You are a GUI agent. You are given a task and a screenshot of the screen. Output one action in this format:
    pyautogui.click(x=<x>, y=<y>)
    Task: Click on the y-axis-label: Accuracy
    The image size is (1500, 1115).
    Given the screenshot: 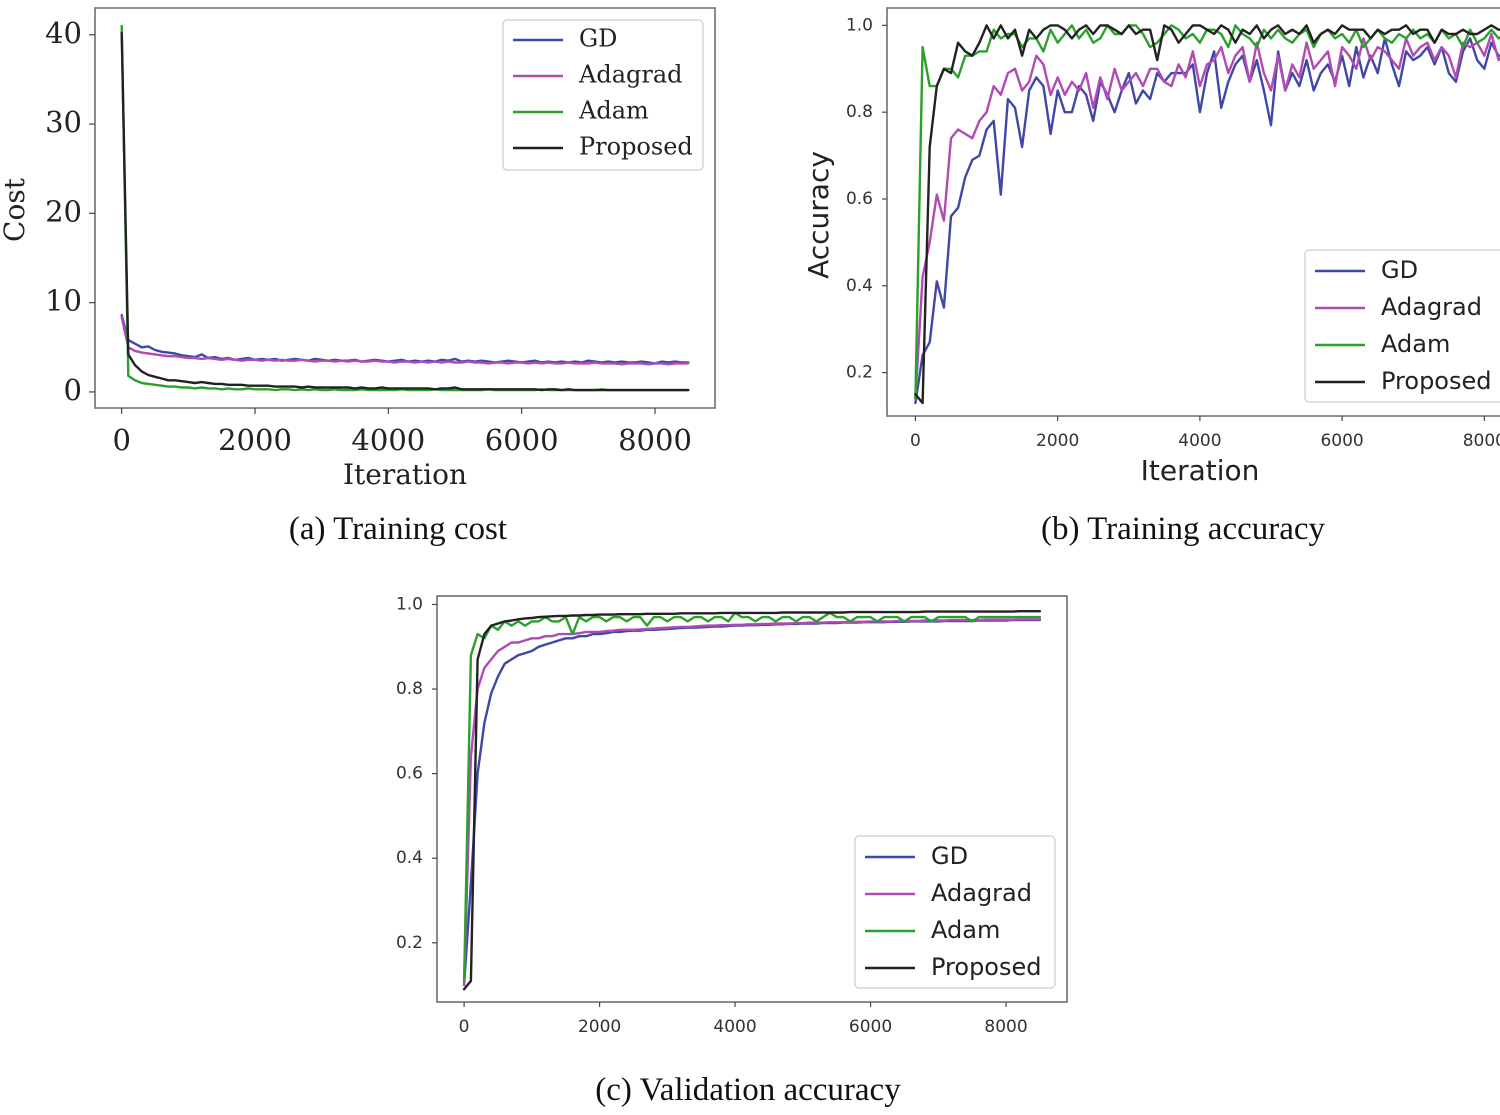 What is the action you would take?
    pyautogui.click(x=818, y=215)
    